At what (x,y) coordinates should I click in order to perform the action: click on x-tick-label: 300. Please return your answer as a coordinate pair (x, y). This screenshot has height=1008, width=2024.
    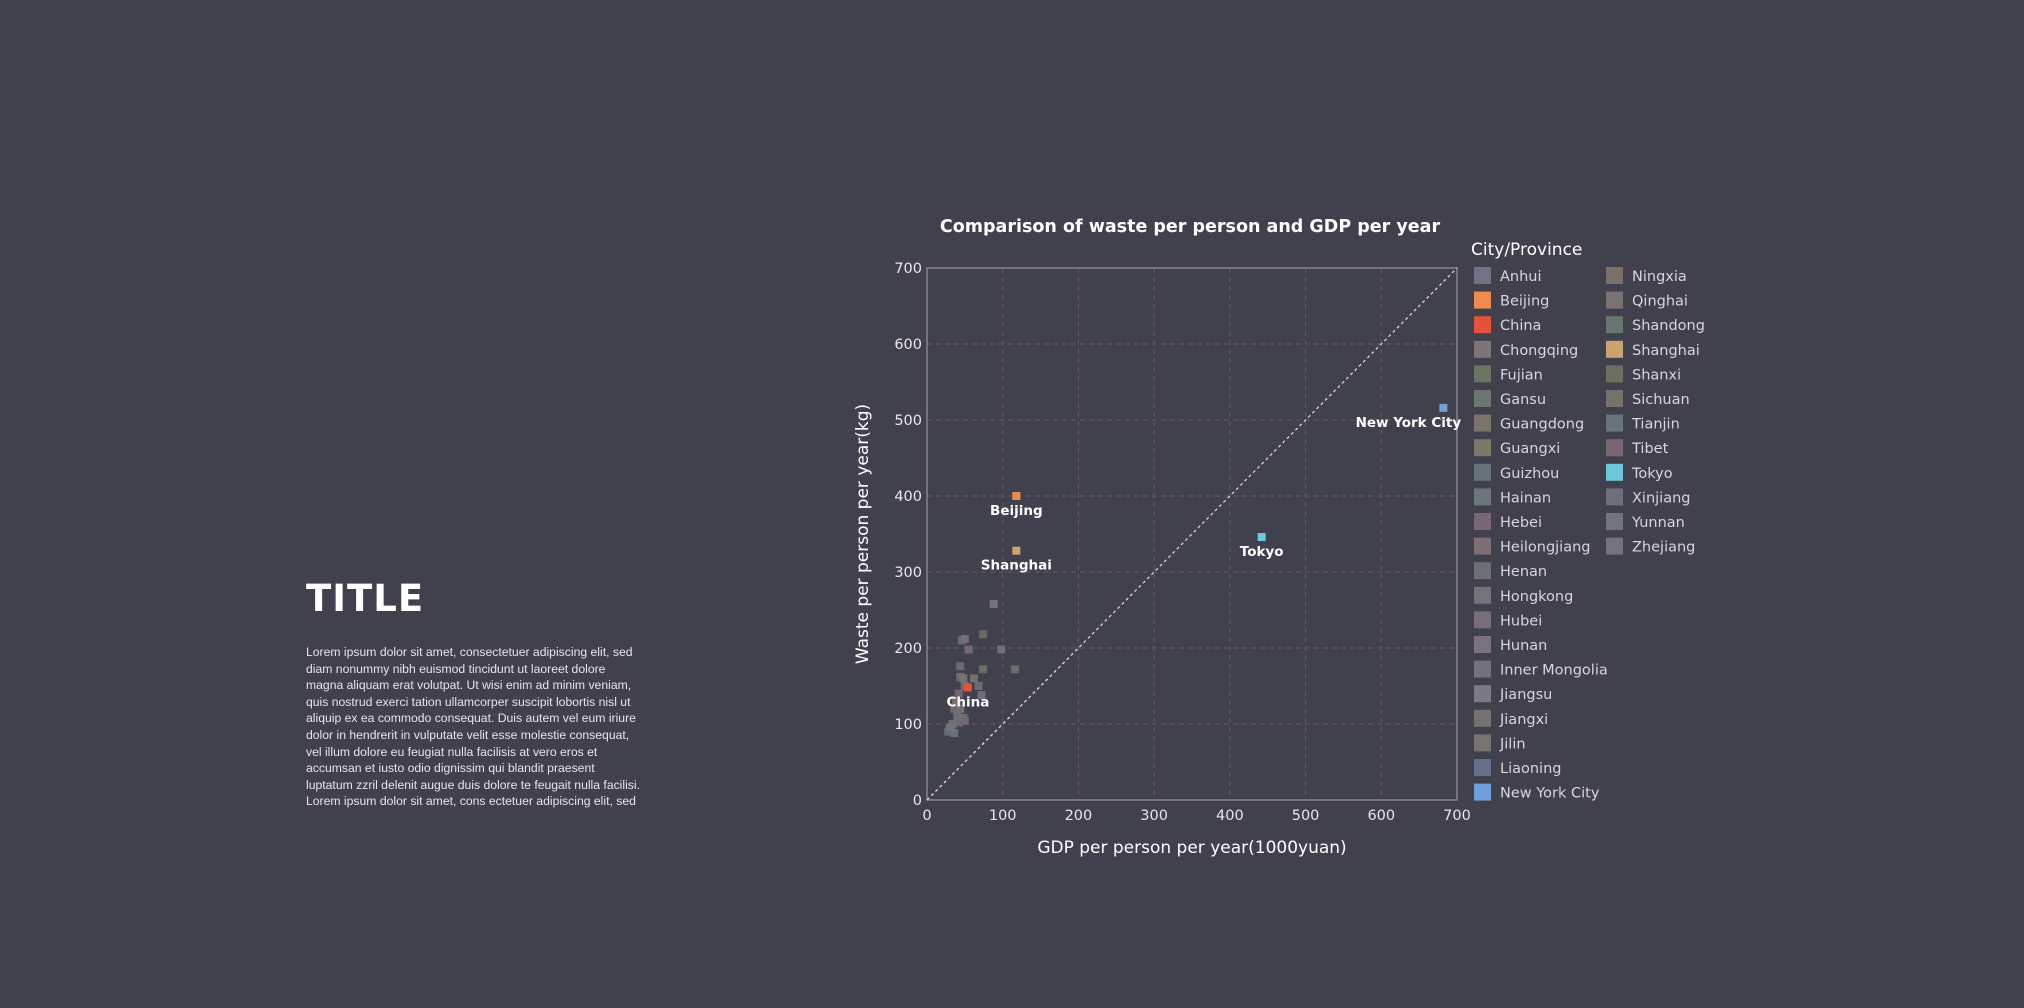
    Looking at the image, I should click on (1154, 816).